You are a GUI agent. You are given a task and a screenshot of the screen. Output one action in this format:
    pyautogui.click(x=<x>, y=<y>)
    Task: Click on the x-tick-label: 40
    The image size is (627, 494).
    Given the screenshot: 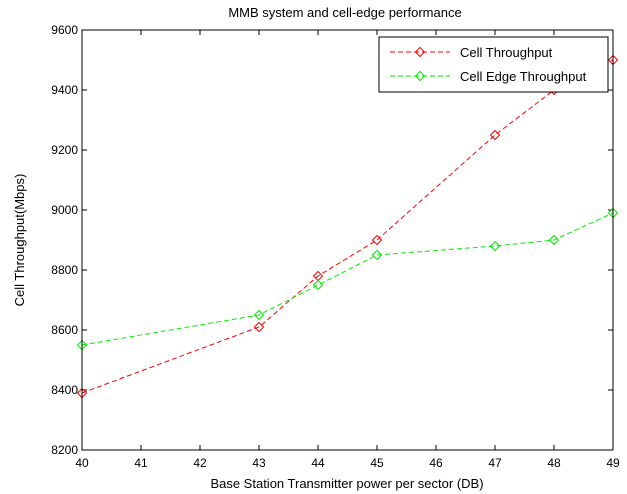 What is the action you would take?
    pyautogui.click(x=82, y=463)
    